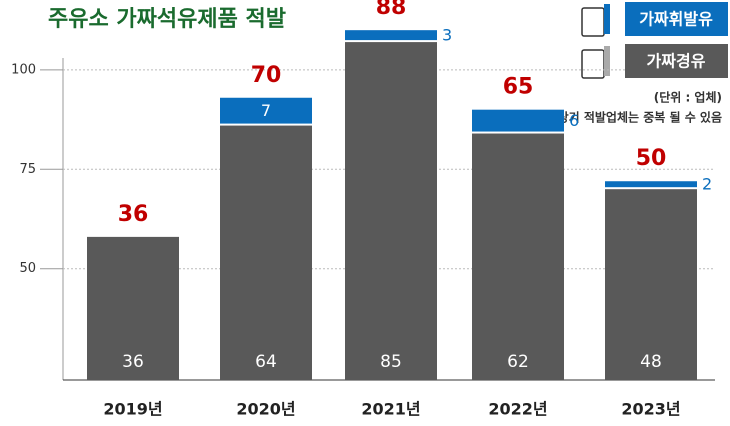 Image resolution: width=730 pixels, height=426 pixels. I want to click on legend-label: 가짜휘발유, so click(676, 19).